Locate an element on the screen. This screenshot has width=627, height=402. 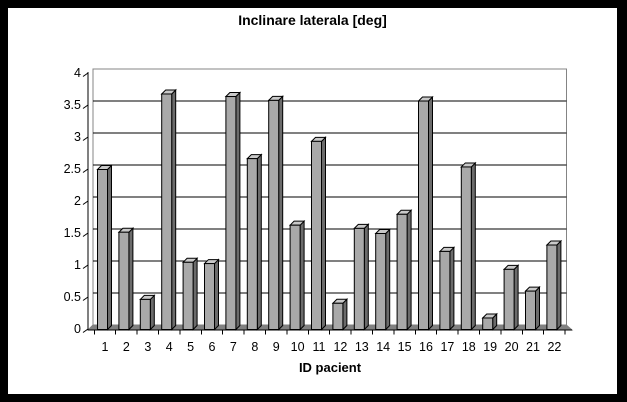
x-tick-label: 10 is located at coordinates (298, 347).